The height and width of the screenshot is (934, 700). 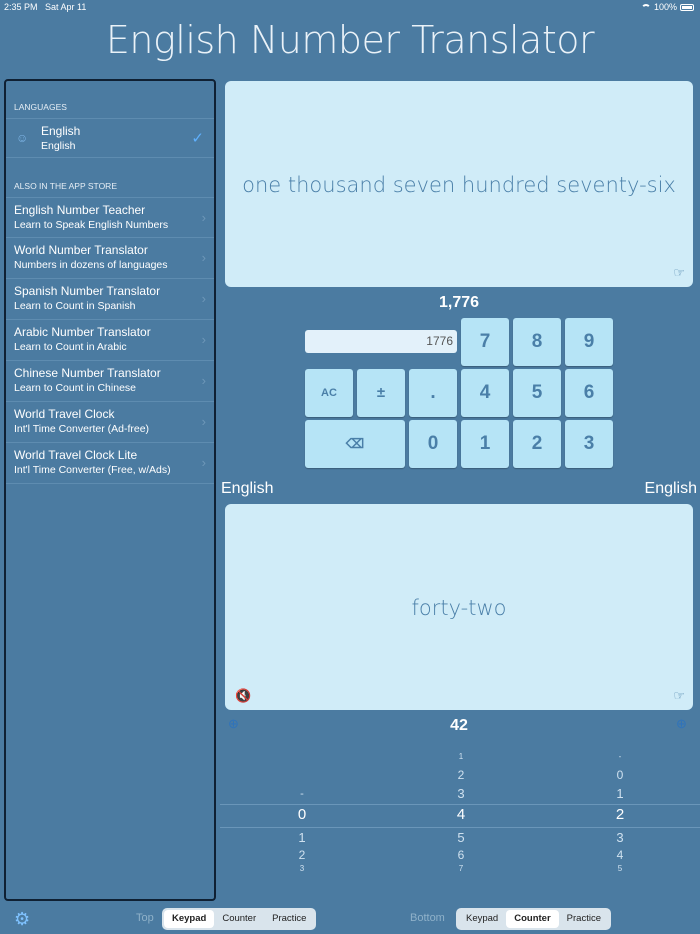 What do you see at coordinates (110, 138) in the screenshot?
I see `language-row-english: ☺ English English ✓` at bounding box center [110, 138].